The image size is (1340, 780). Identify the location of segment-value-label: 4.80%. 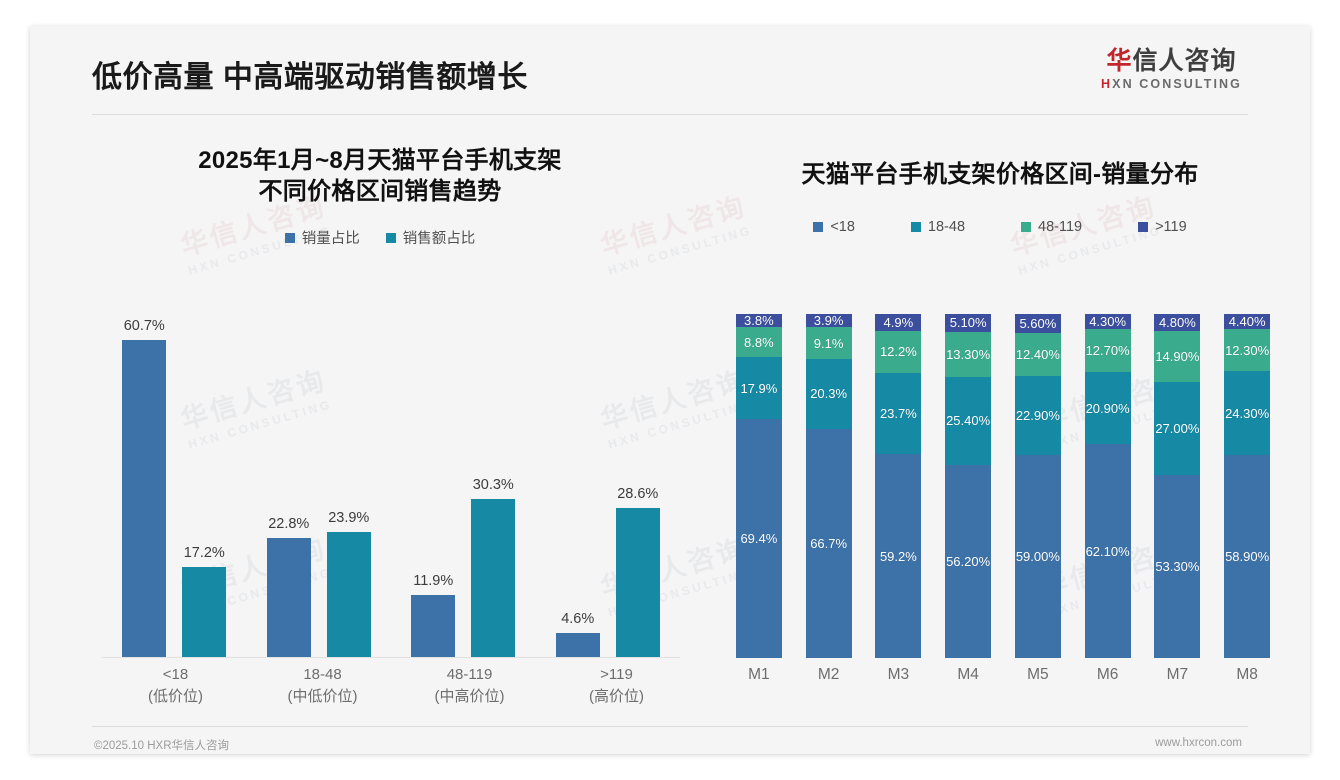
(1177, 322).